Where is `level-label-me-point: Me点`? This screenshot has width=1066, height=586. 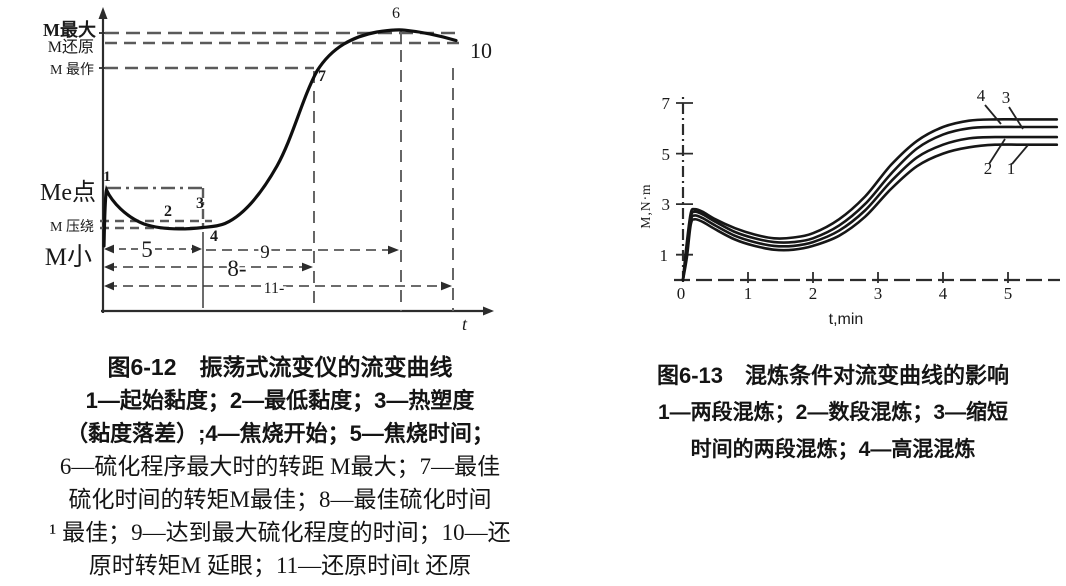
level-label-me-point: Me点 is located at coordinates (68, 192).